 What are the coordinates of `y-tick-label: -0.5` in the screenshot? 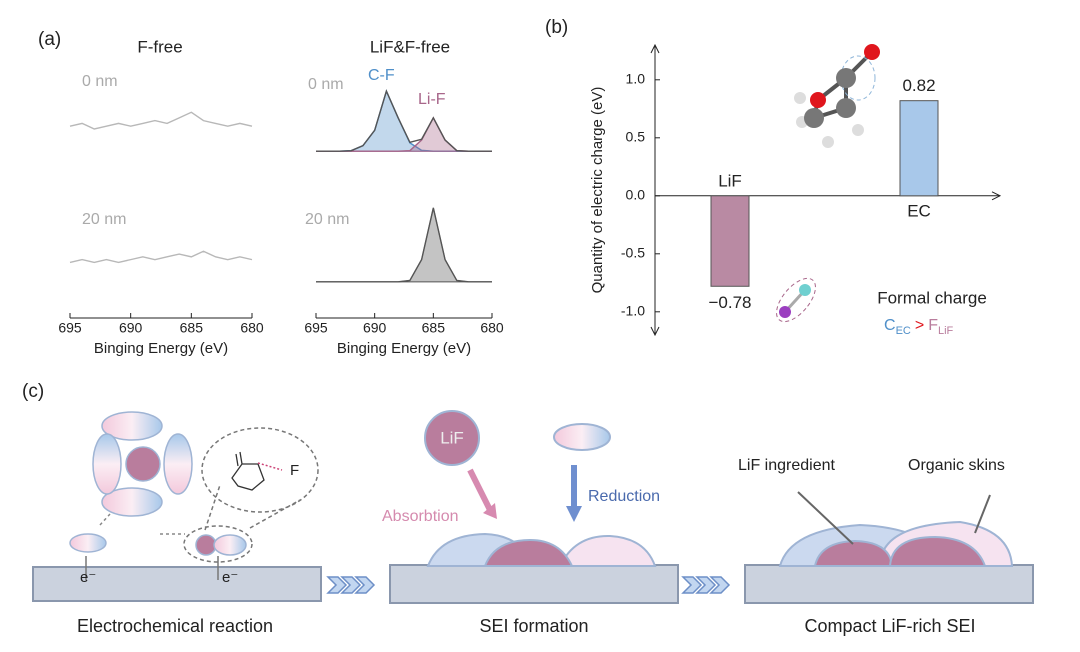 It's located at (633, 253).